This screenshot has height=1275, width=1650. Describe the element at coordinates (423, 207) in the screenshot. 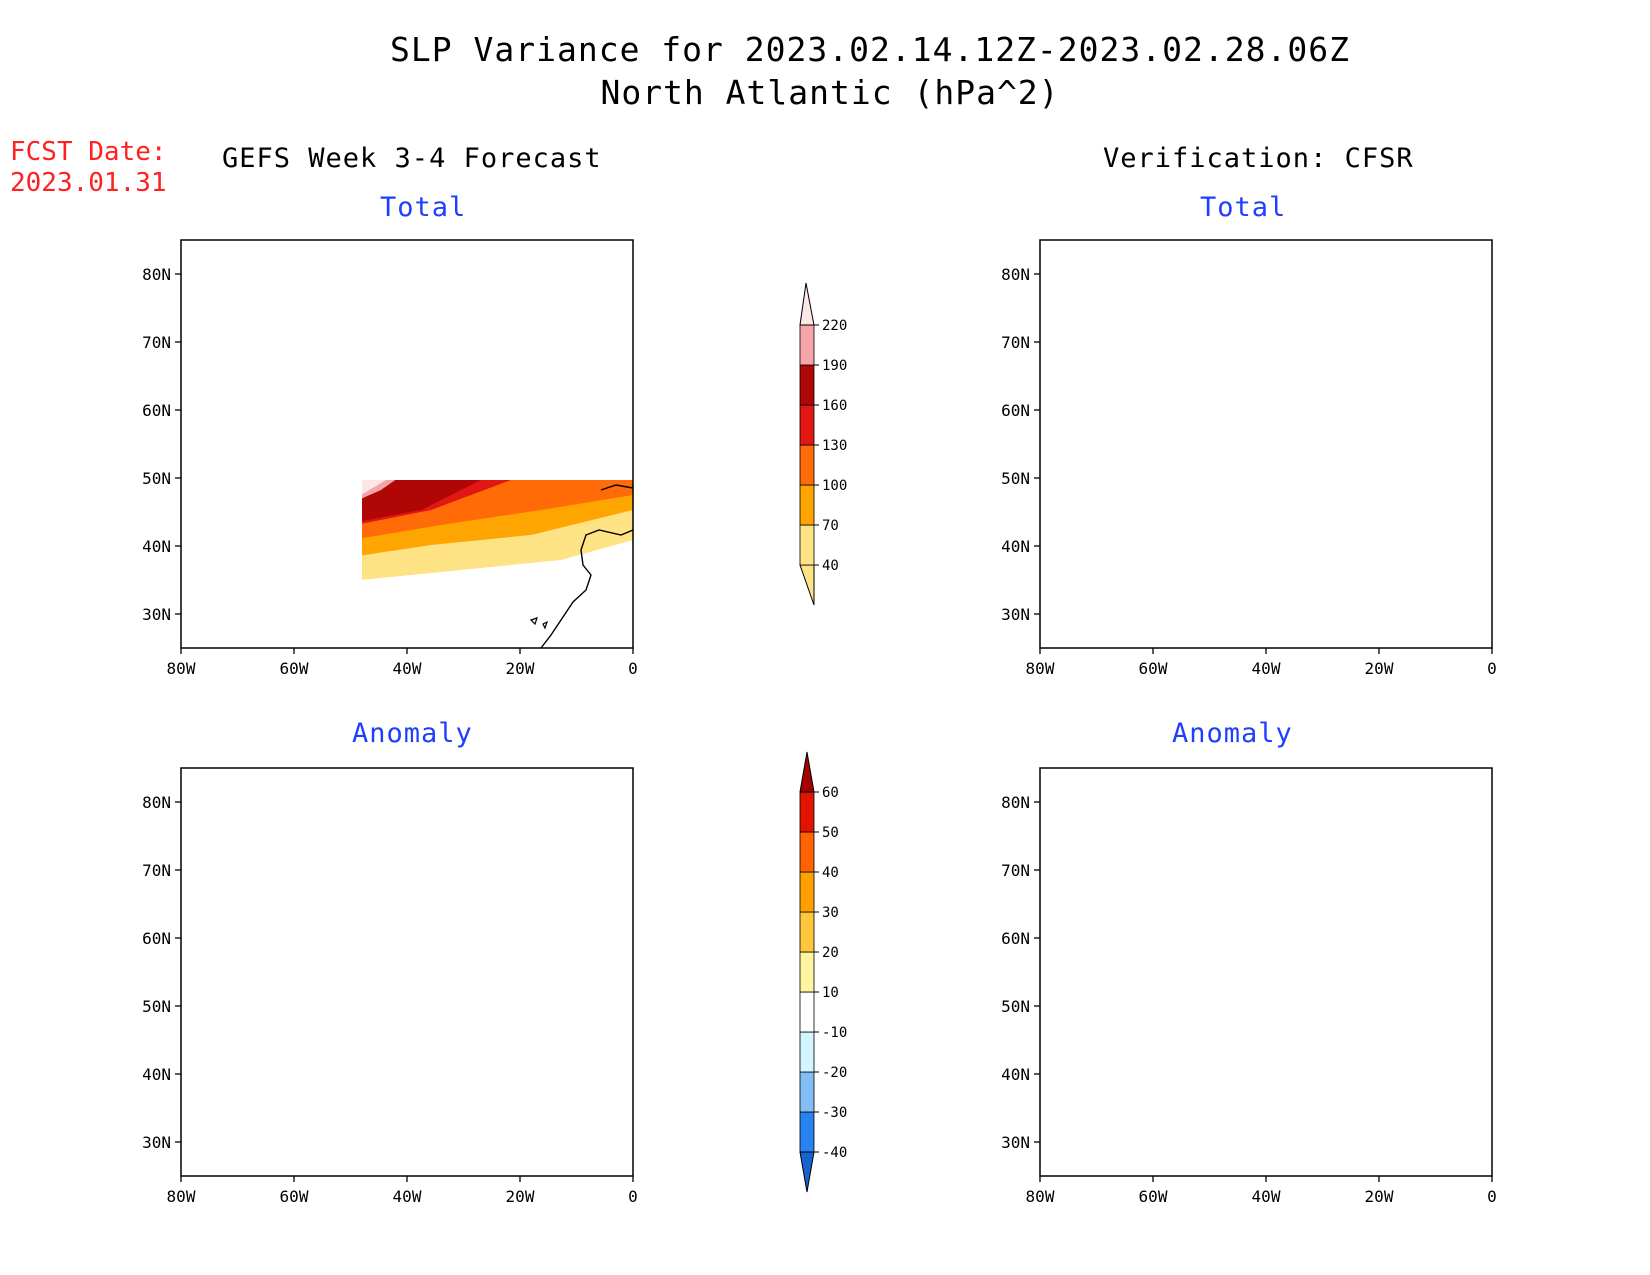

I see `panel-tl-subtitle: Total` at that location.